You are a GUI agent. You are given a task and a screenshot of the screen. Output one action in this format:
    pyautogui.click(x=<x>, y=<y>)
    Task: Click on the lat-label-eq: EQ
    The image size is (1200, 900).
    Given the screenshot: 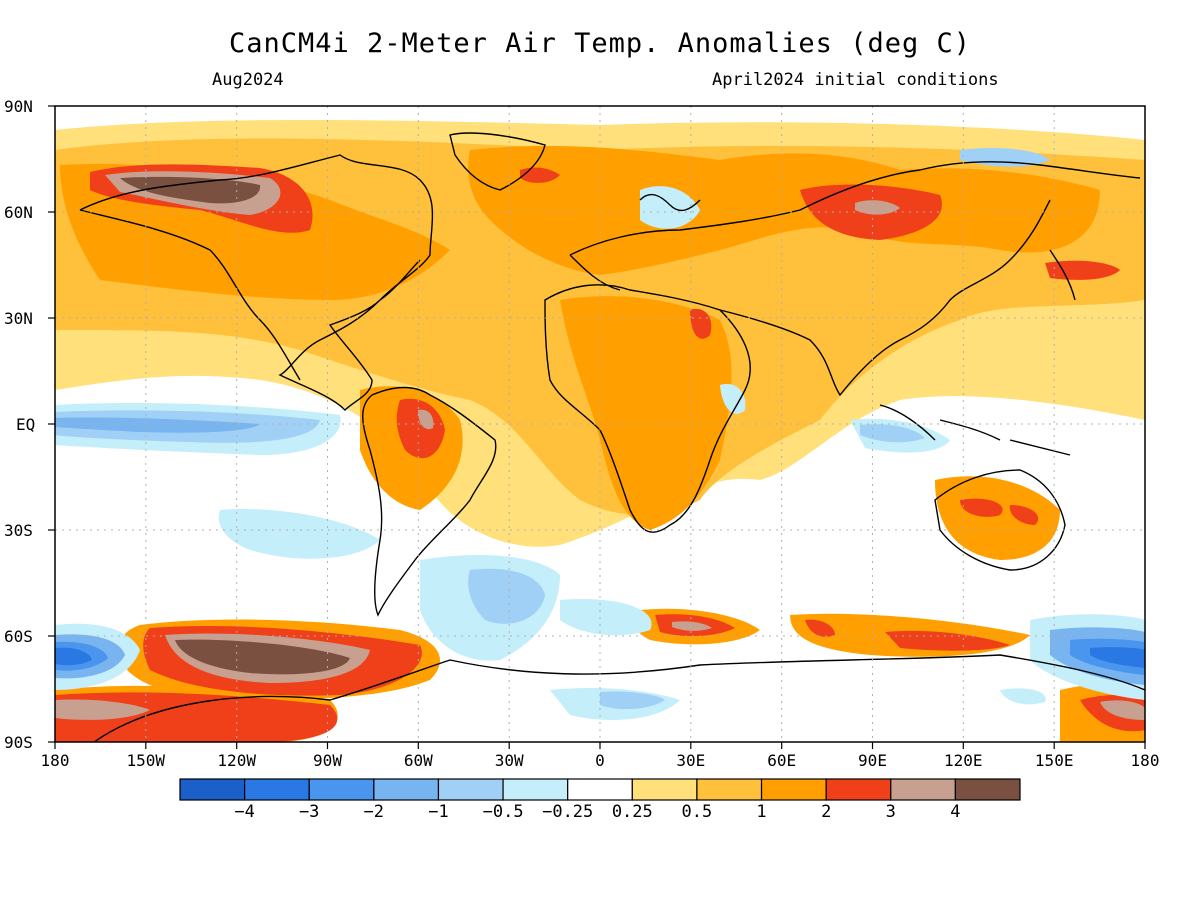 What is the action you would take?
    pyautogui.click(x=26, y=424)
    